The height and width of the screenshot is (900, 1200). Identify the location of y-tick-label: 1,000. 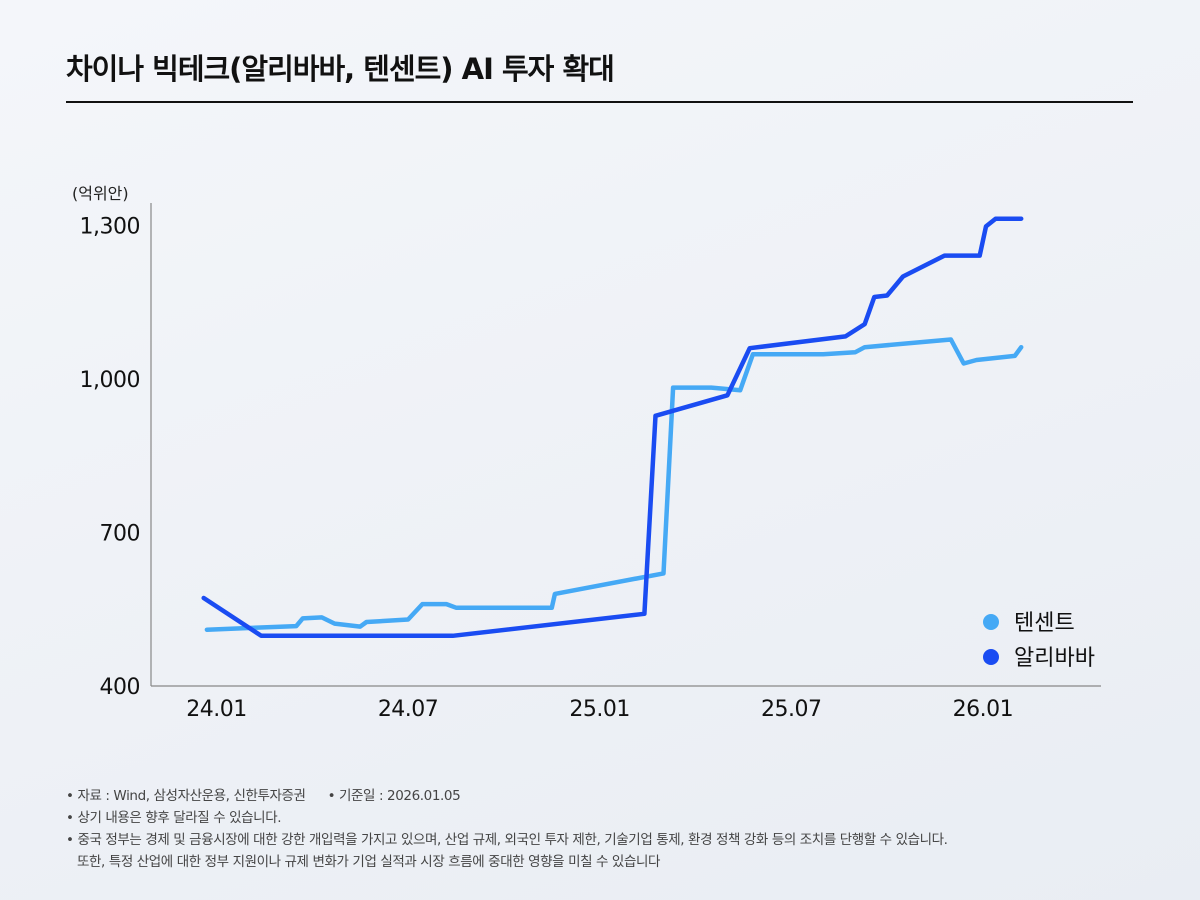
(110, 380).